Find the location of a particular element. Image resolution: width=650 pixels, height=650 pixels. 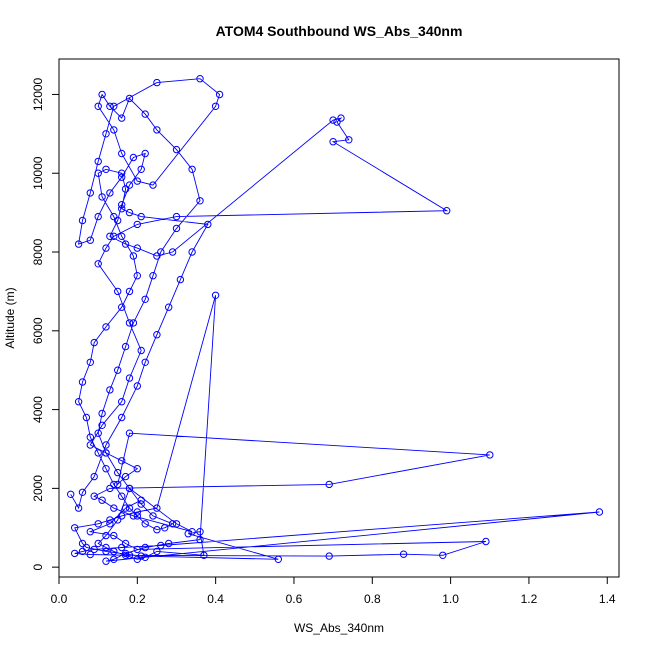

x-tick-label: 0.6 is located at coordinates (294, 599).